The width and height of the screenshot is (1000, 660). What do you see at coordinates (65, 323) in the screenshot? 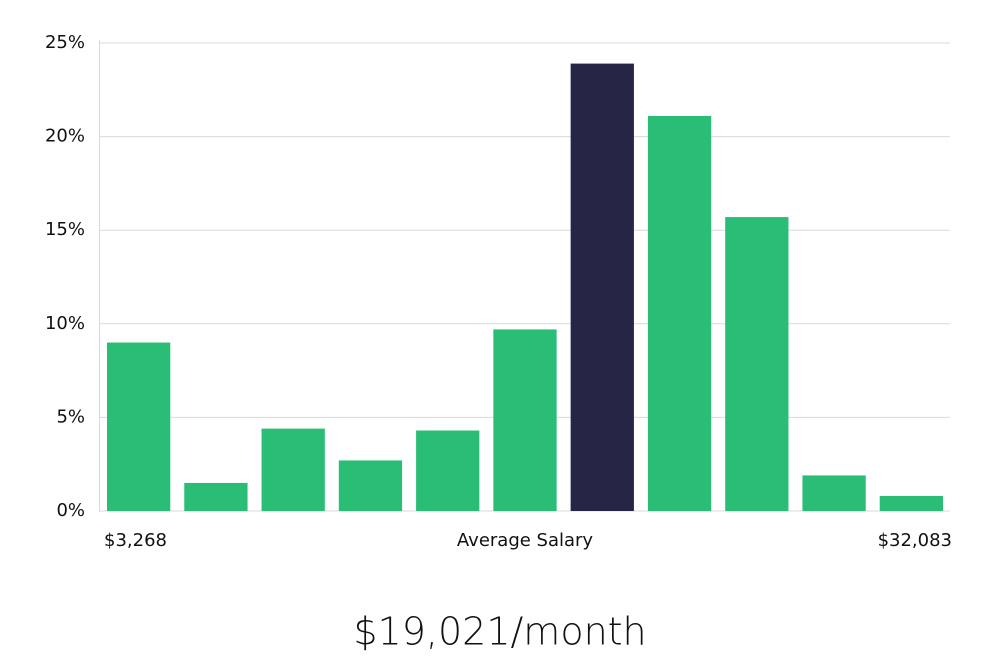
I see `y-tick-label: 10%` at bounding box center [65, 323].